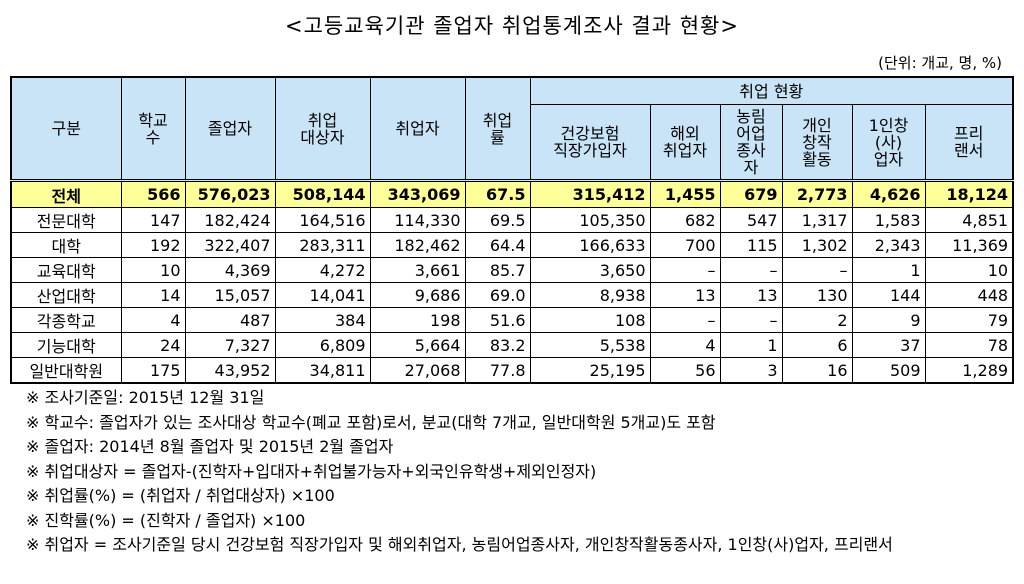 The width and height of the screenshot is (1024, 584). I want to click on data-row: 기능대학 24 7,327 6,809 5,664 83.2 5,538 4 1 6 37 78, so click(512, 345).